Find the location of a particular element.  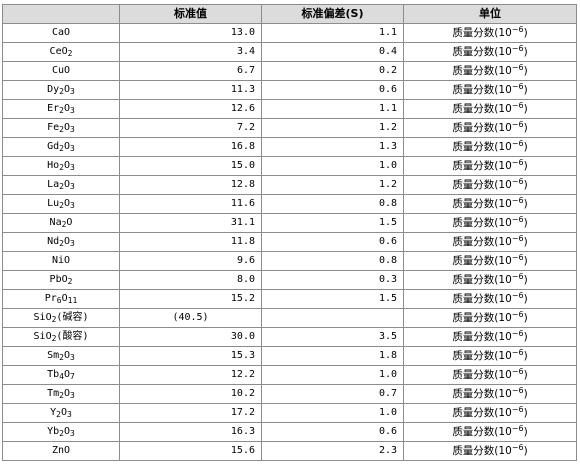

component-cell: Ho2O3 is located at coordinates (61, 166).